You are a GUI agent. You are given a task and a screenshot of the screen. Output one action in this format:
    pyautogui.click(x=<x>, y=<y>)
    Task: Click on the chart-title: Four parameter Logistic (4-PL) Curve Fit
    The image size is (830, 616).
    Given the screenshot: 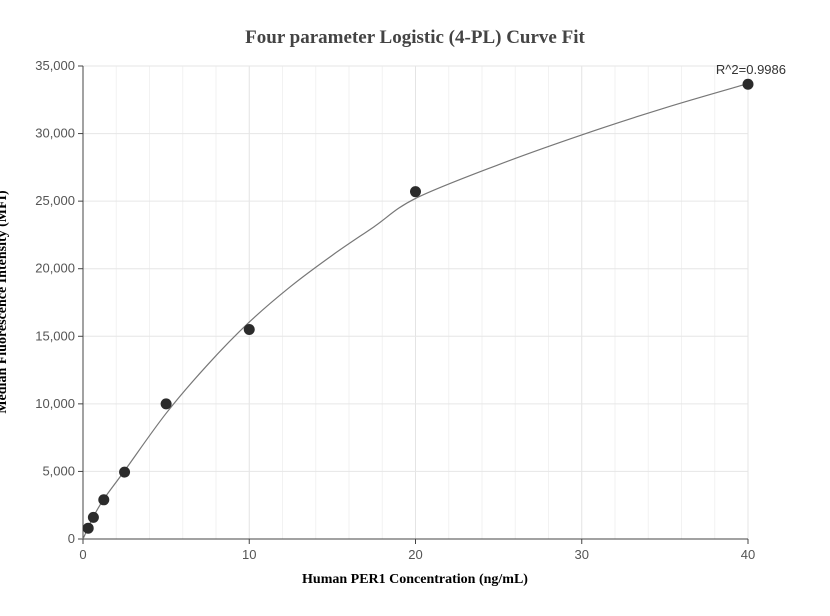 What is the action you would take?
    pyautogui.click(x=415, y=37)
    